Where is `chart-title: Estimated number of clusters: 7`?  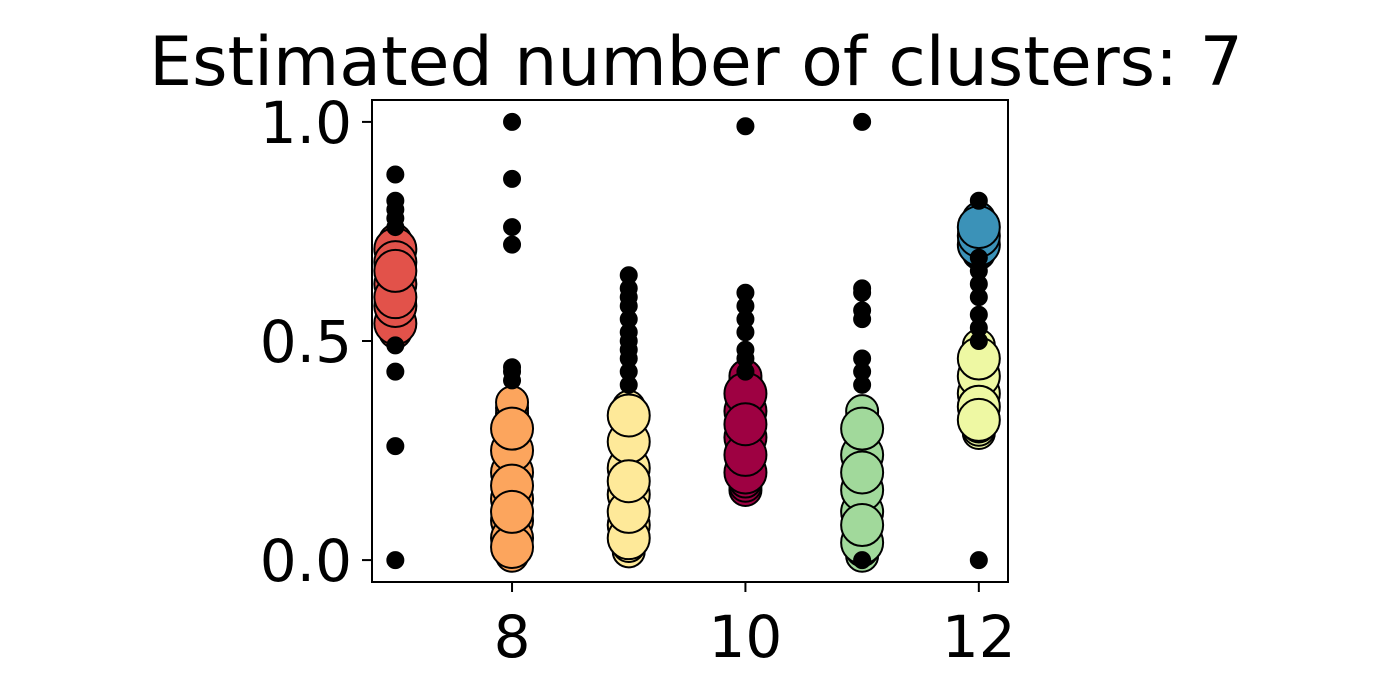
chart-title: Estimated number of clusters: 7 is located at coordinates (696, 62).